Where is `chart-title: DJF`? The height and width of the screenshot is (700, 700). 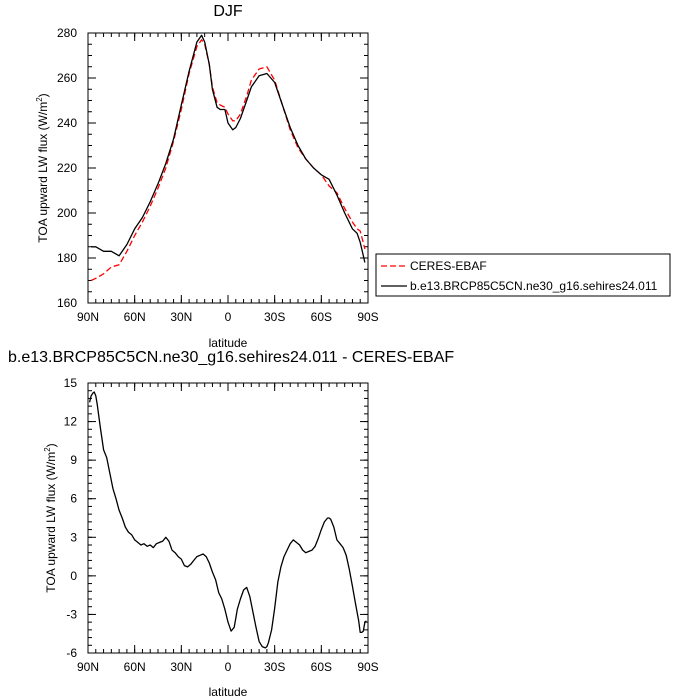
chart-title: DJF is located at coordinates (228, 11).